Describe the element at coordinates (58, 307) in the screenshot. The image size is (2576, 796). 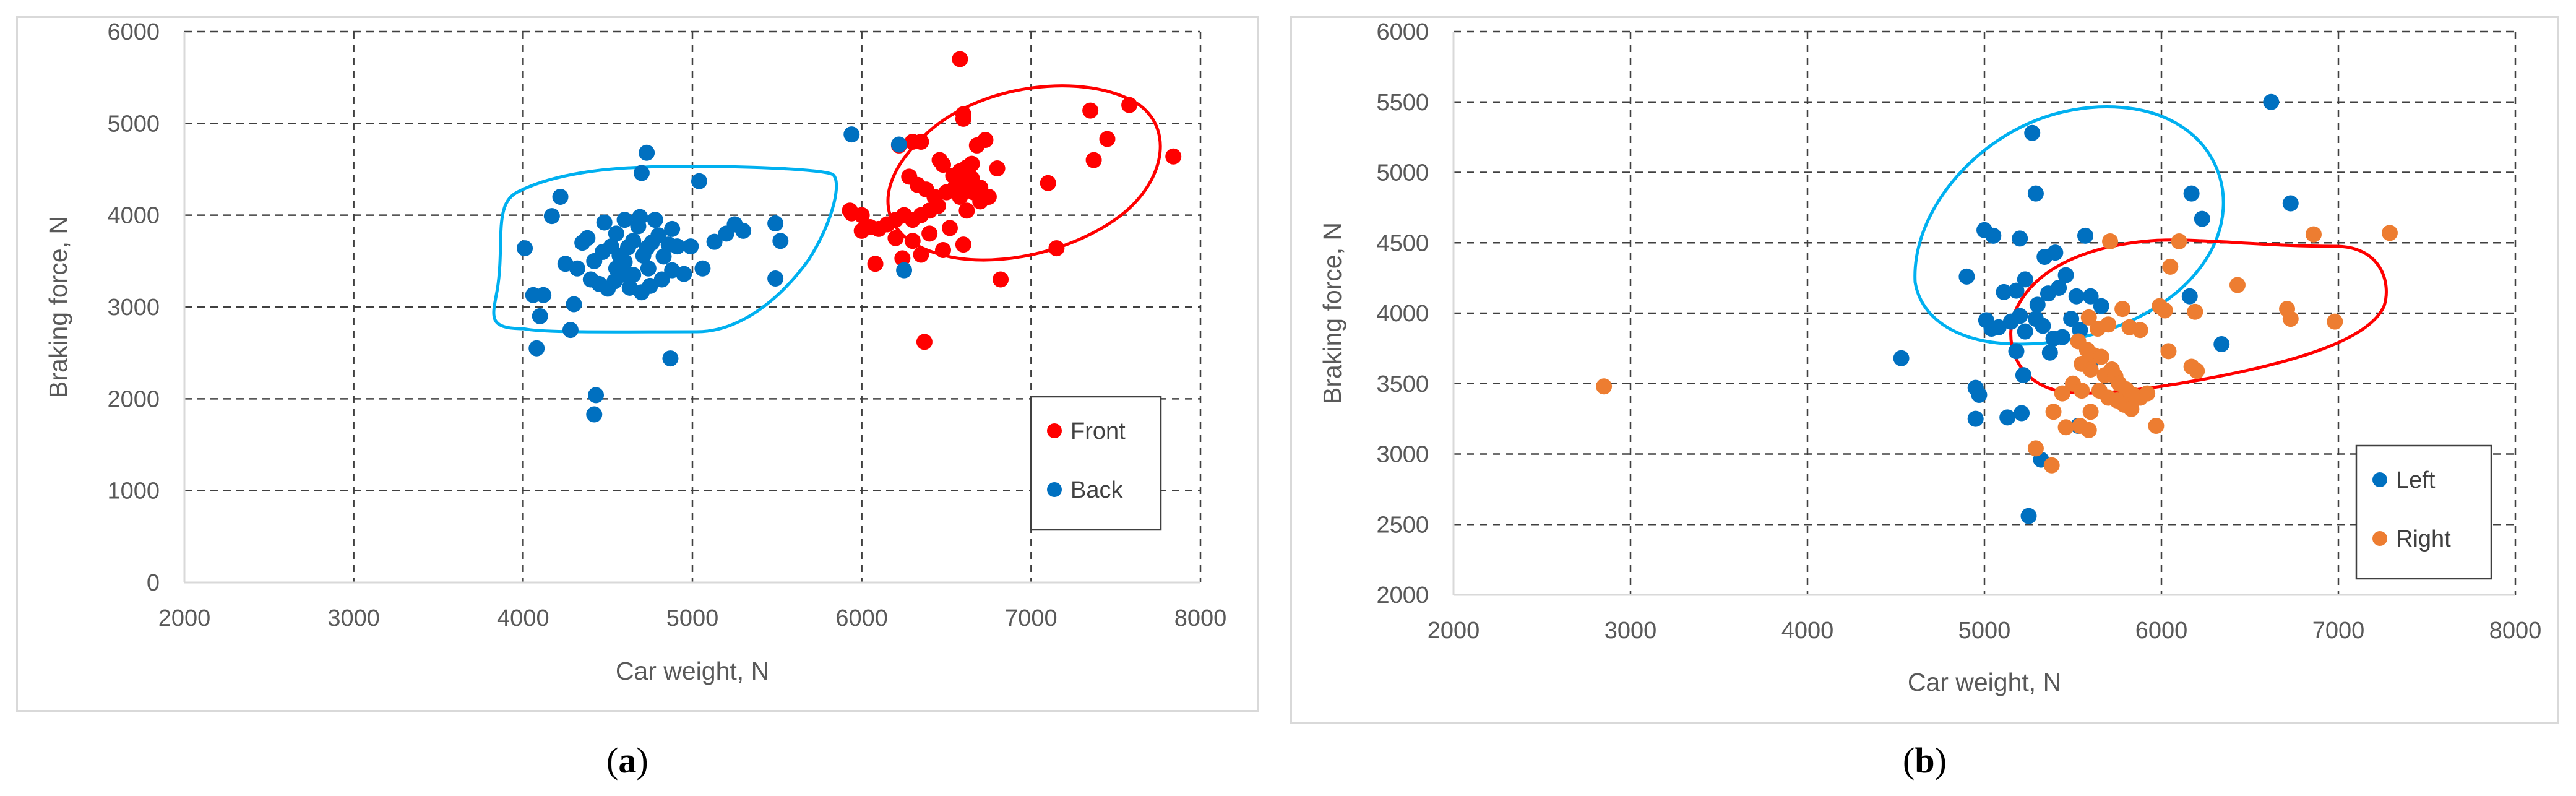
I see `y-axis-title: Braking force, N` at that location.